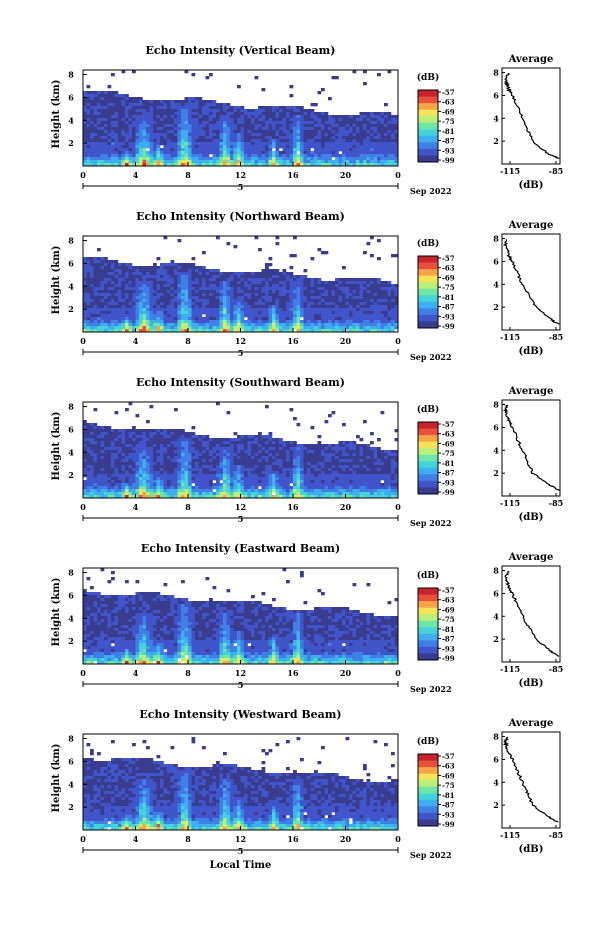 The height and width of the screenshot is (933, 615). What do you see at coordinates (448, 160) in the screenshot?
I see `colorbar-tick-label: -99` at bounding box center [448, 160].